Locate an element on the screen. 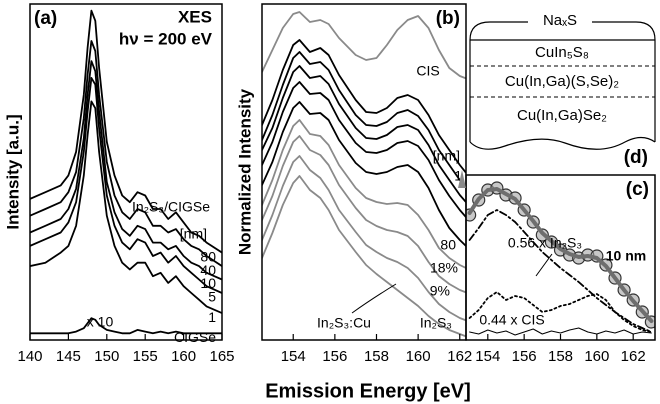  x-tick-label: 145 is located at coordinates (68, 356).